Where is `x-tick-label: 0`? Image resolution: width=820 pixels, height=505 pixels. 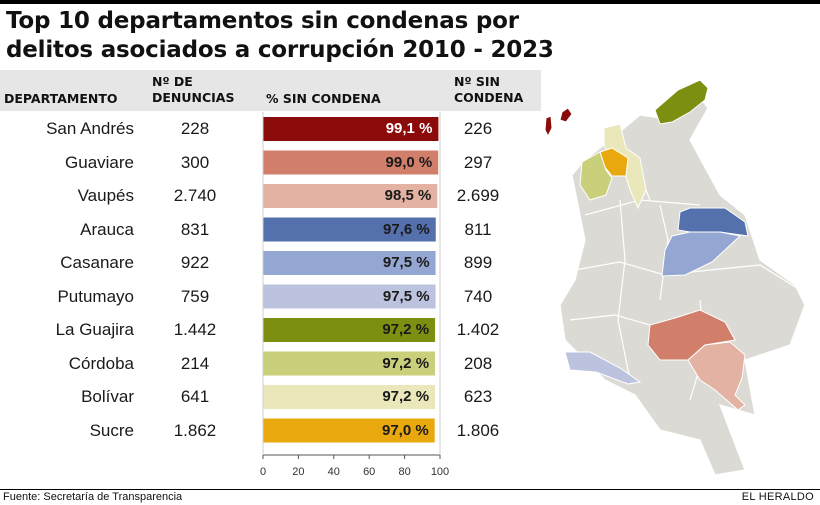
x-tick-label: 0 is located at coordinates (263, 472).